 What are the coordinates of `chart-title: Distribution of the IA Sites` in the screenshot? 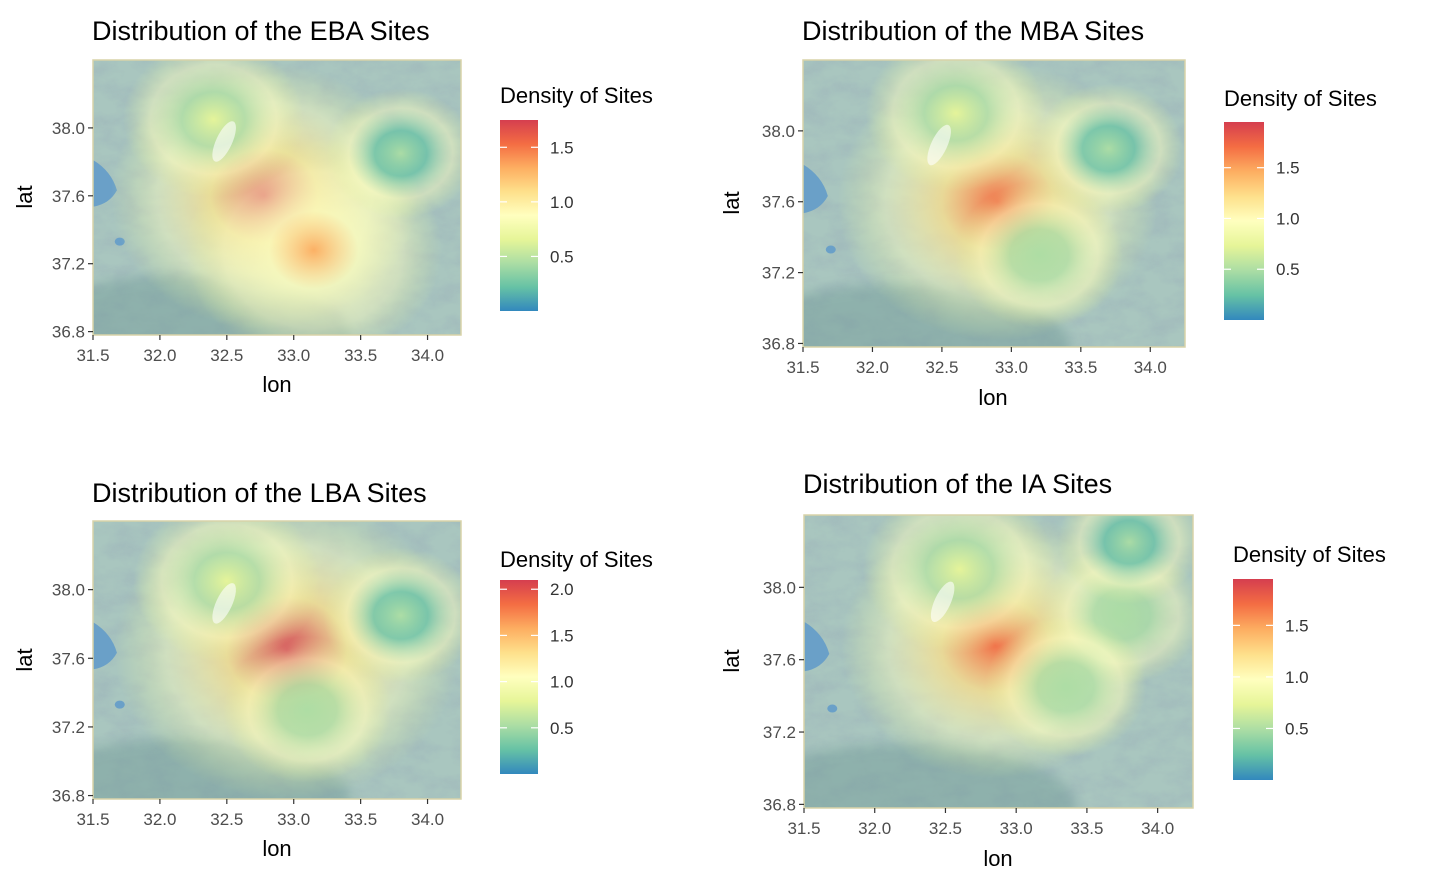 It's located at (957, 484).